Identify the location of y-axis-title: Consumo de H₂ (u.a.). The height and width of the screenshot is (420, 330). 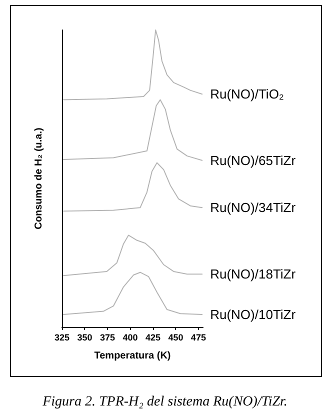
(39, 179).